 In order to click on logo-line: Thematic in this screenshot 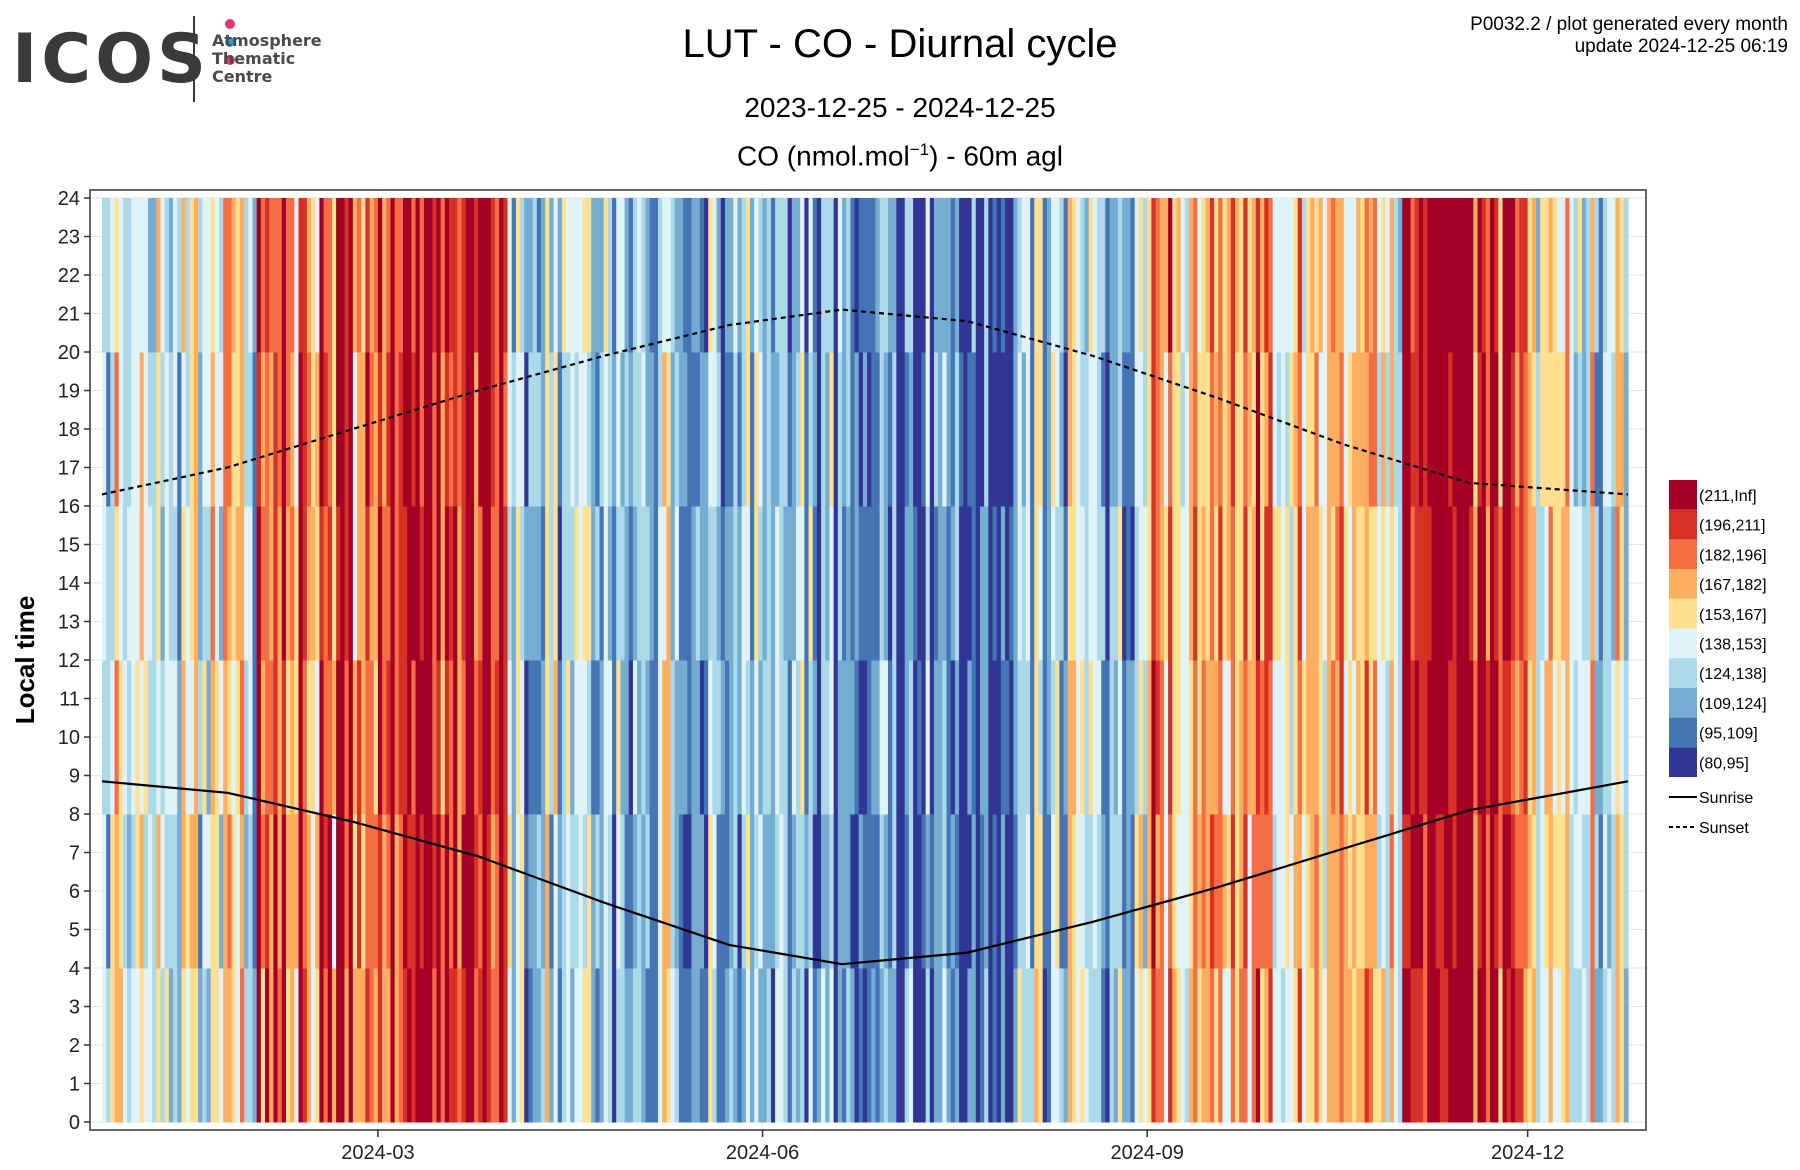, I will do `click(254, 58)`.